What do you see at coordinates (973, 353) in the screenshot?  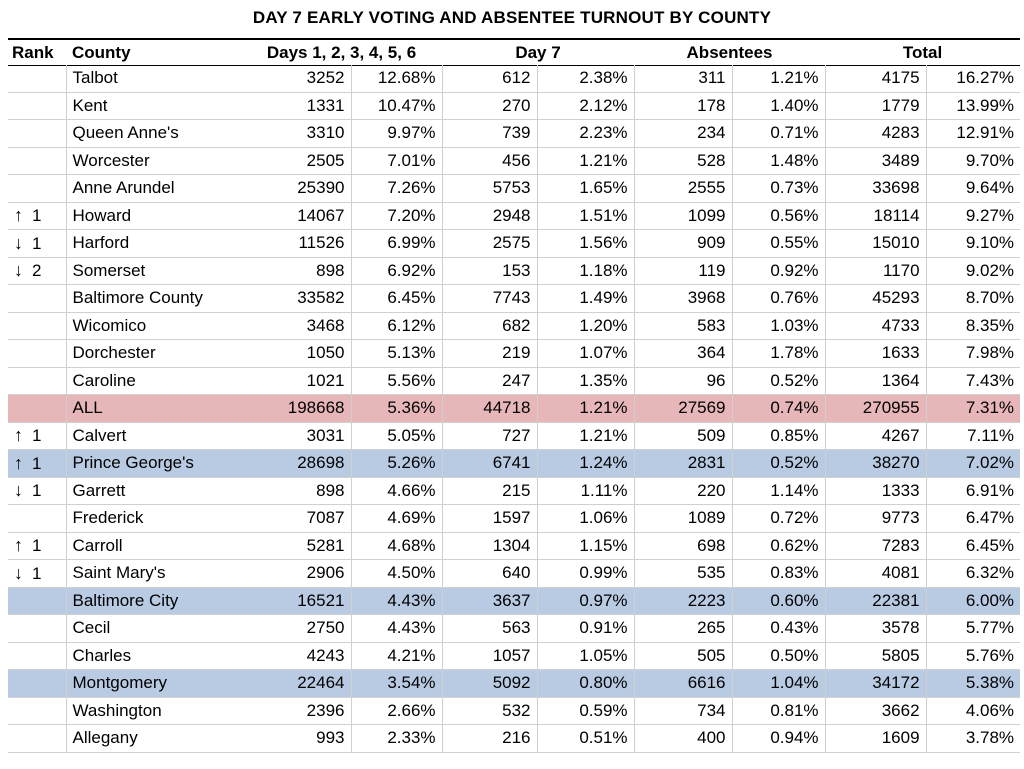 I see `total-pct: 7.98%` at bounding box center [973, 353].